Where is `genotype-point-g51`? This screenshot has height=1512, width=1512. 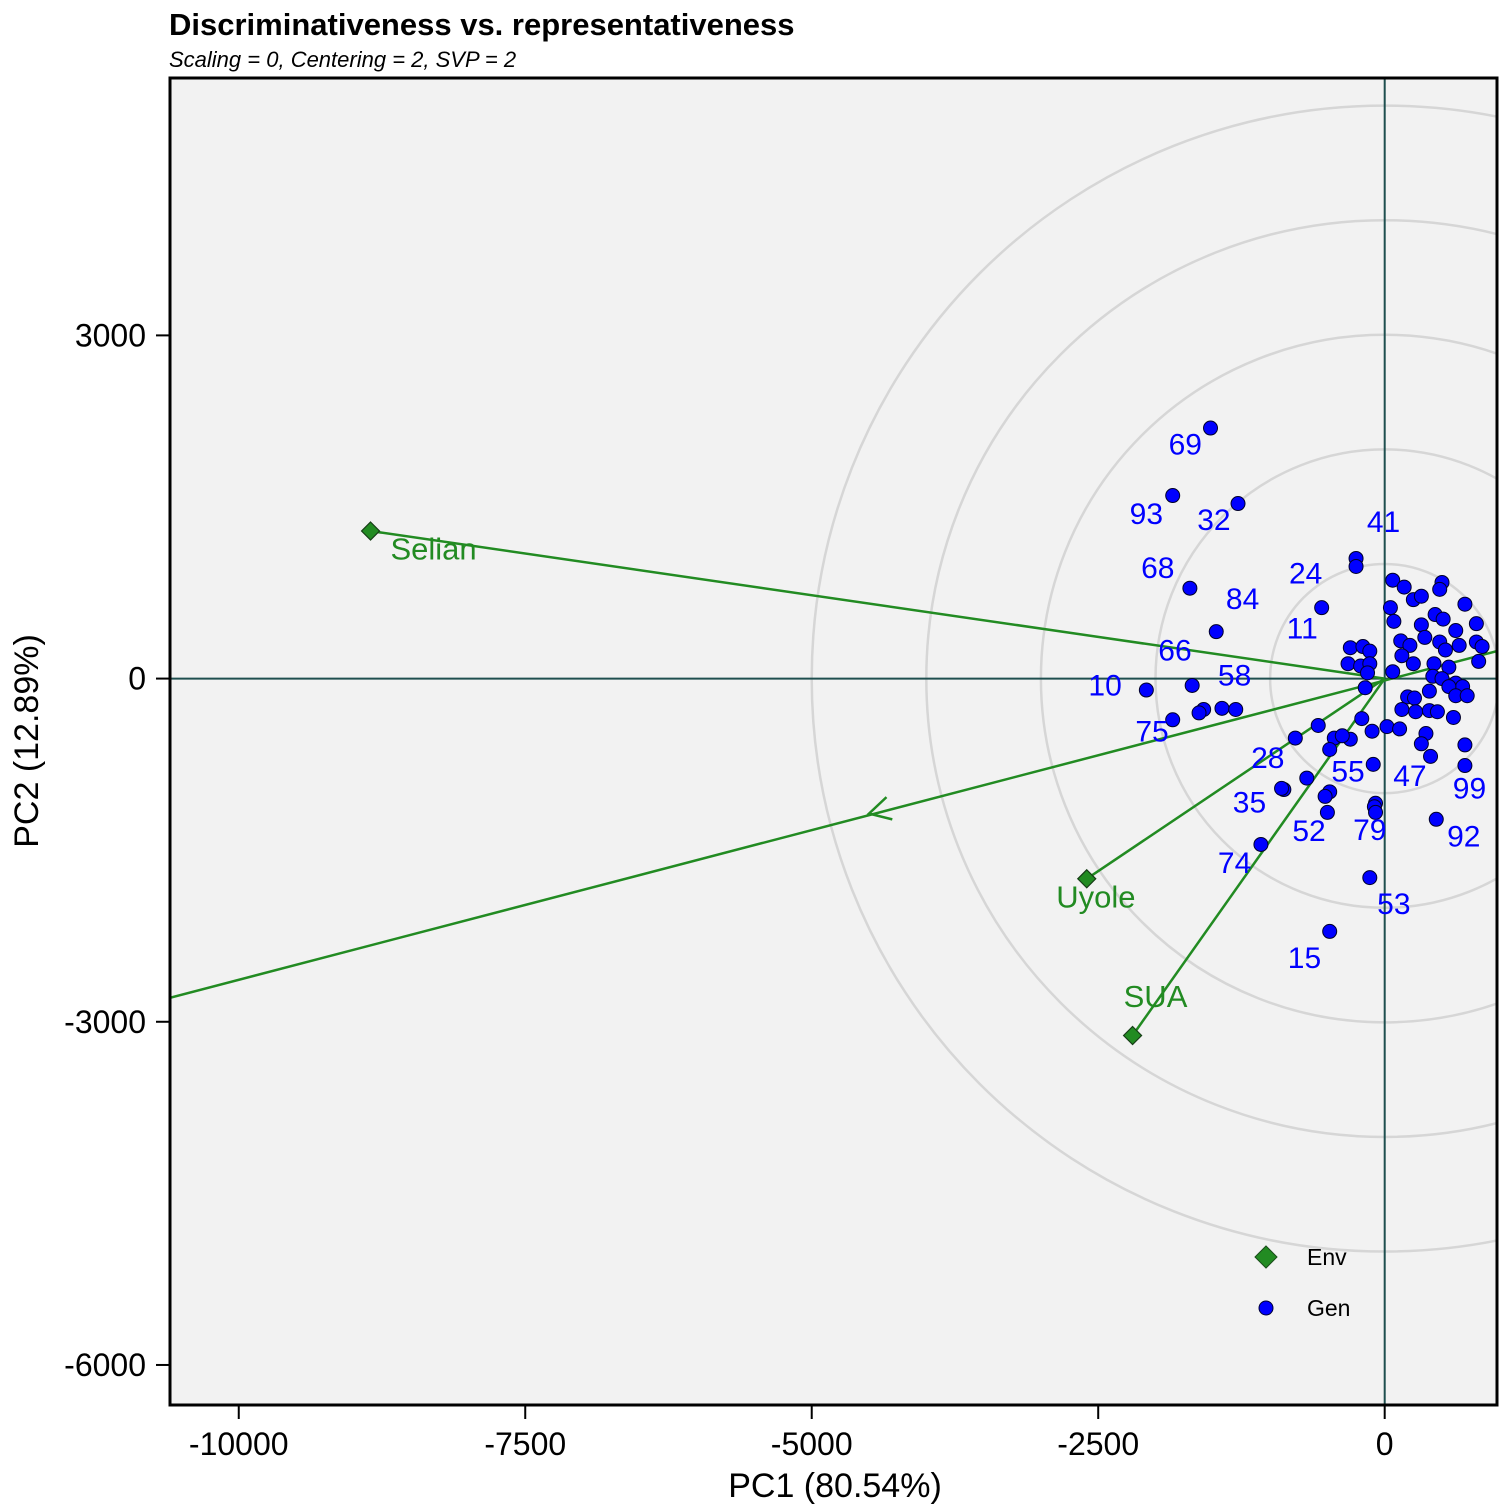
genotype-point-g51 is located at coordinates (1479, 661).